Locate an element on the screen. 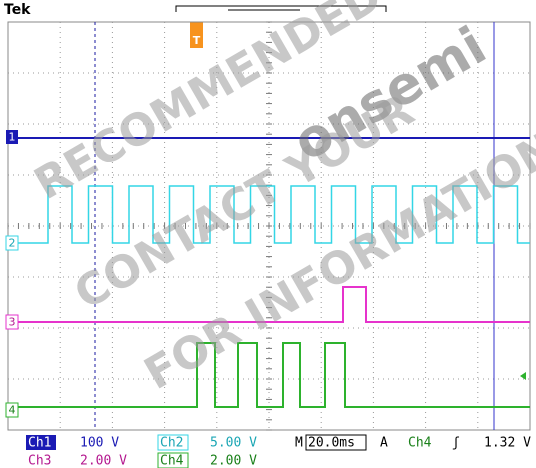  ch3-label: 3 is located at coordinates (12, 322).